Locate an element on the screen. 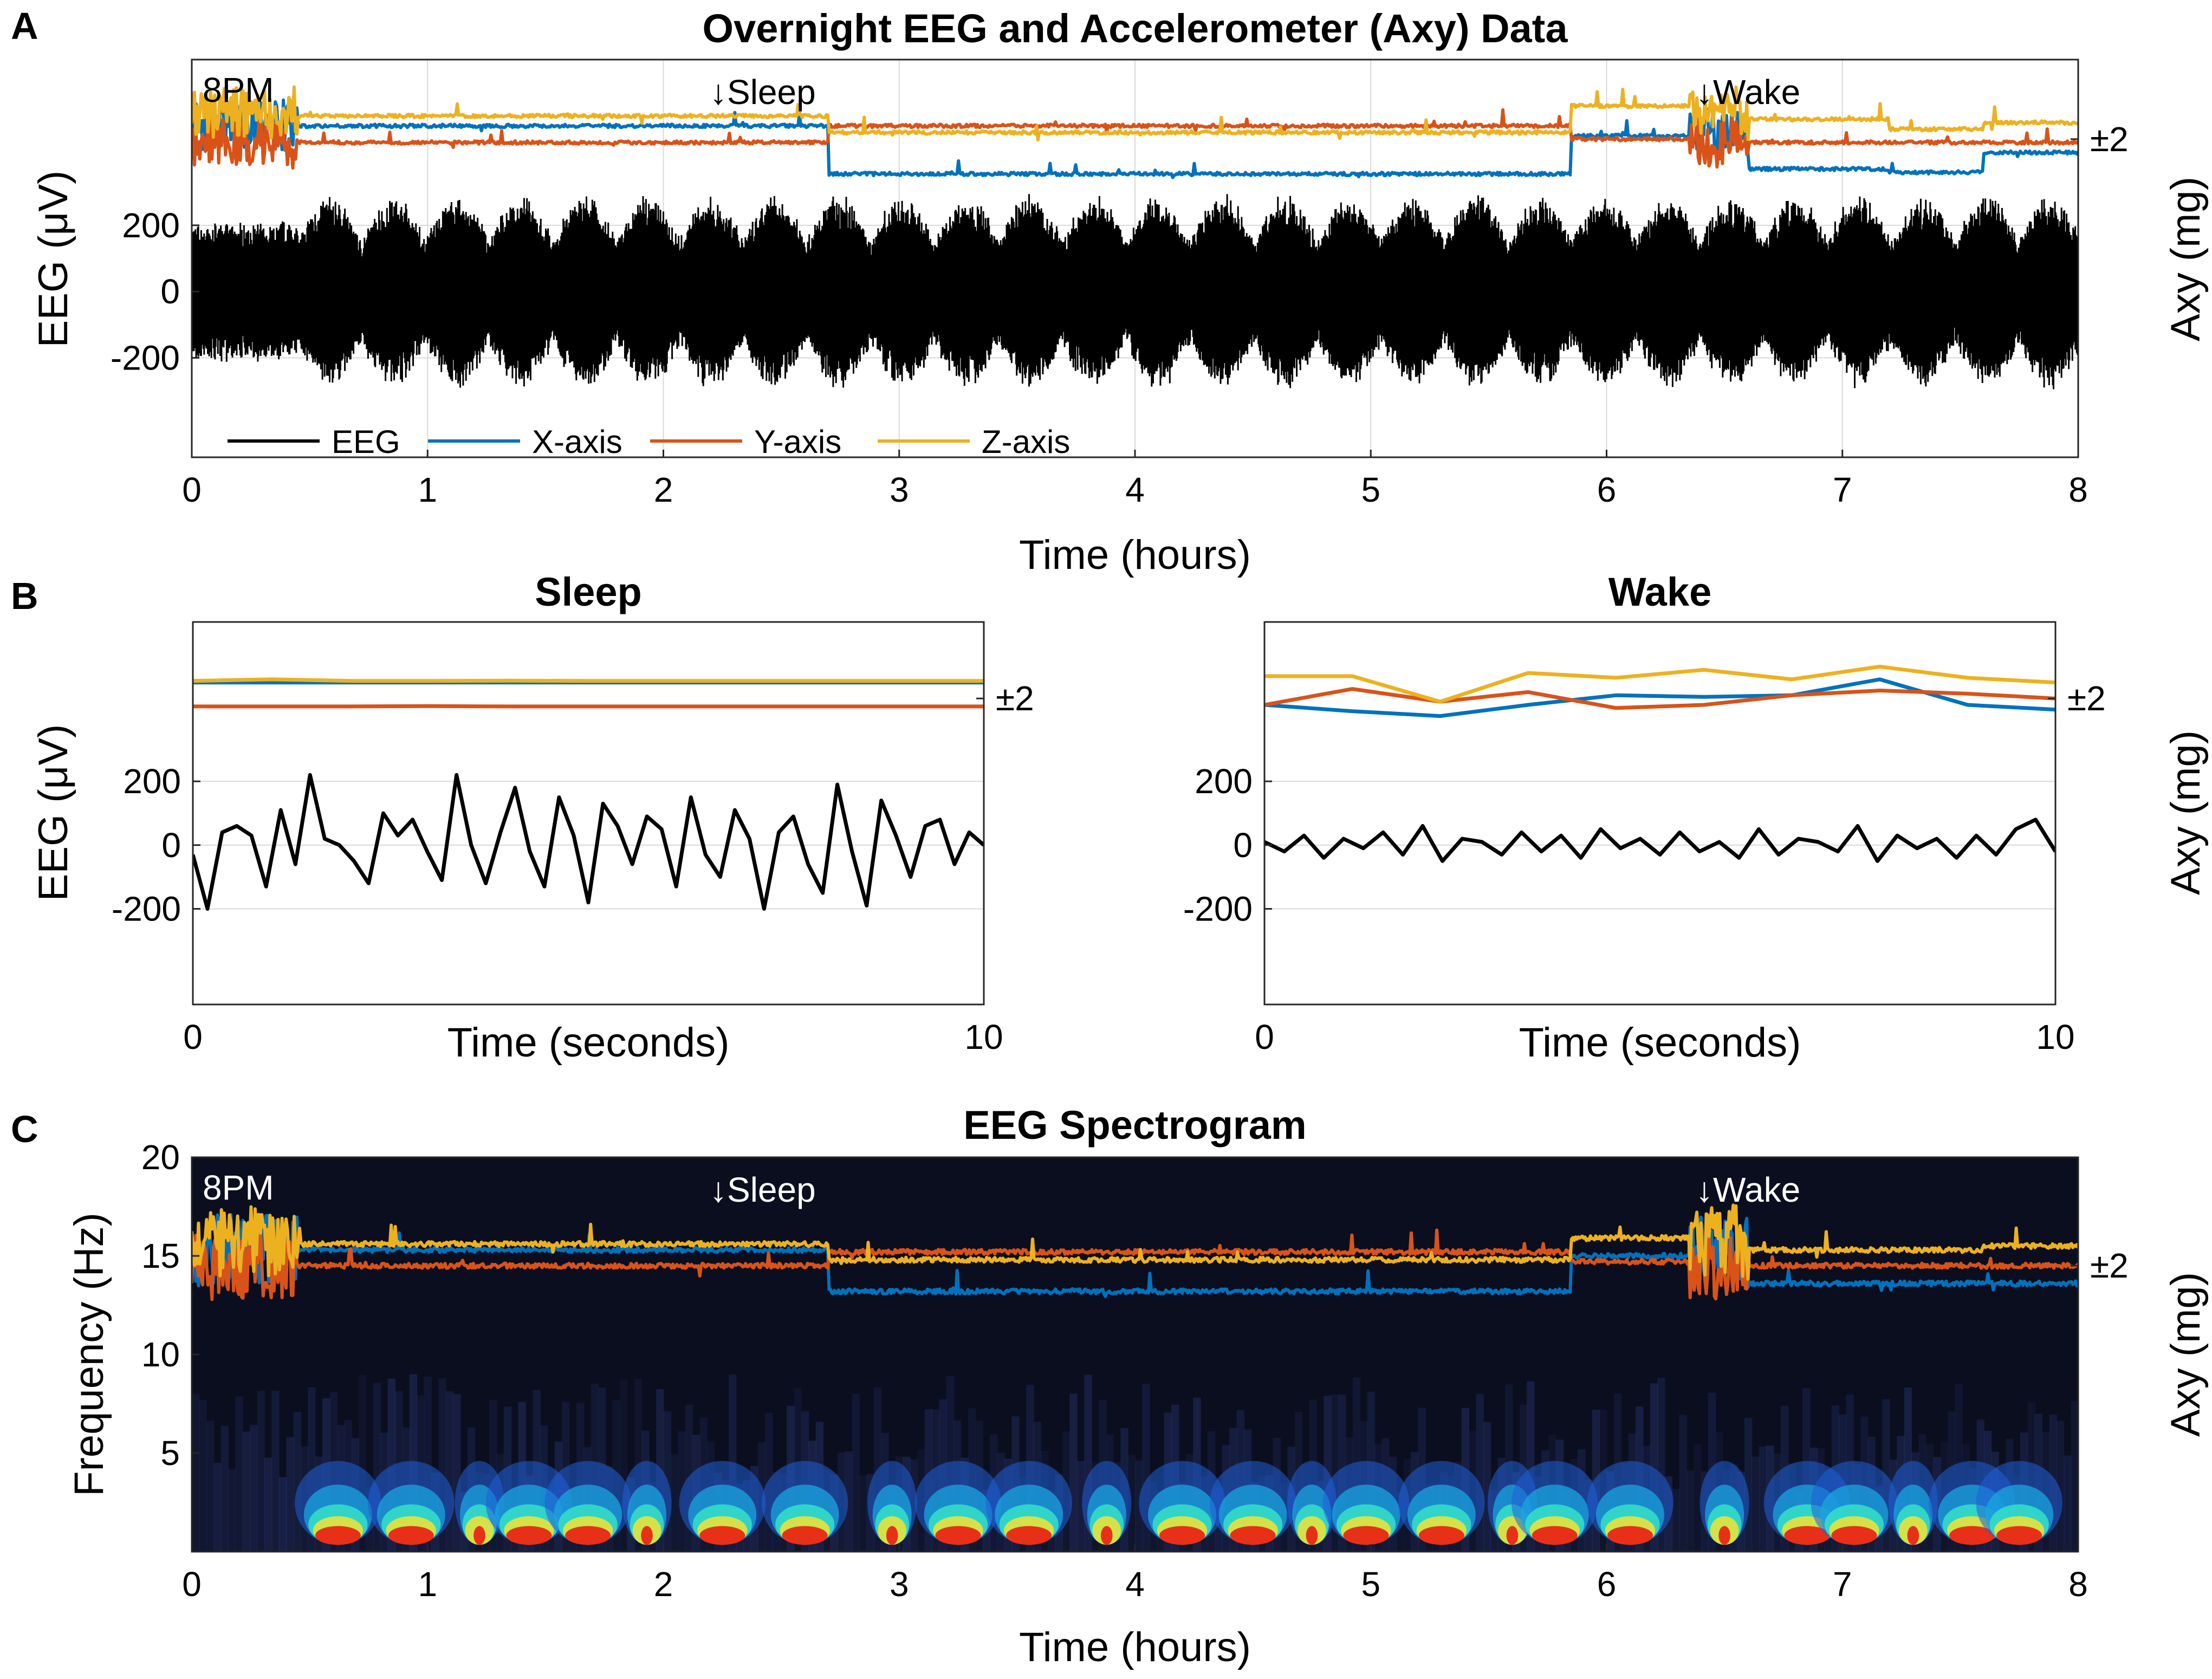  panel-c-xtick-label: 8 is located at coordinates (2078, 1584).